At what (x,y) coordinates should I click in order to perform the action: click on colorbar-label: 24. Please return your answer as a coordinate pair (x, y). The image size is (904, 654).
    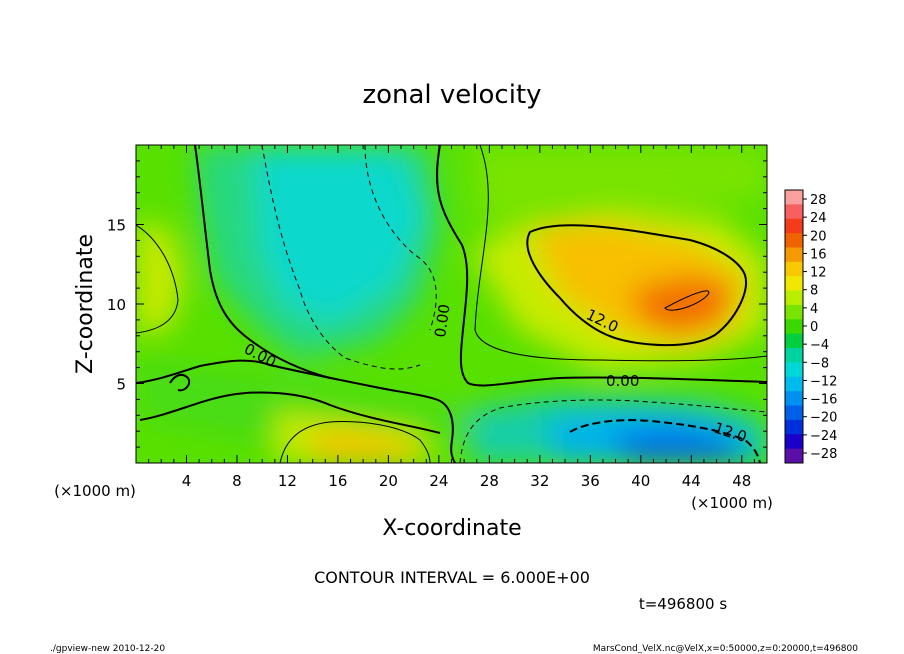
    Looking at the image, I should click on (818, 218).